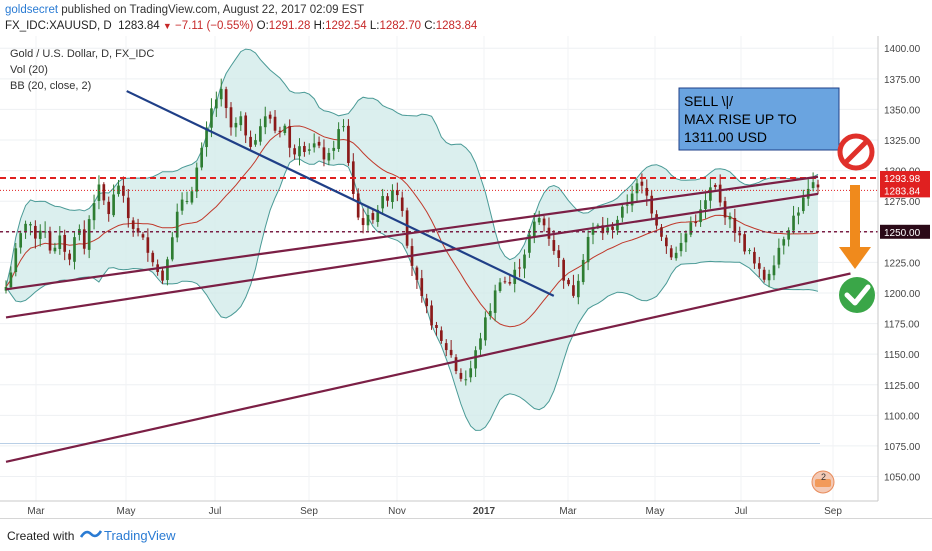 Image resolution: width=932 pixels, height=551 pixels. I want to click on svg-text: 2, so click(823, 477).